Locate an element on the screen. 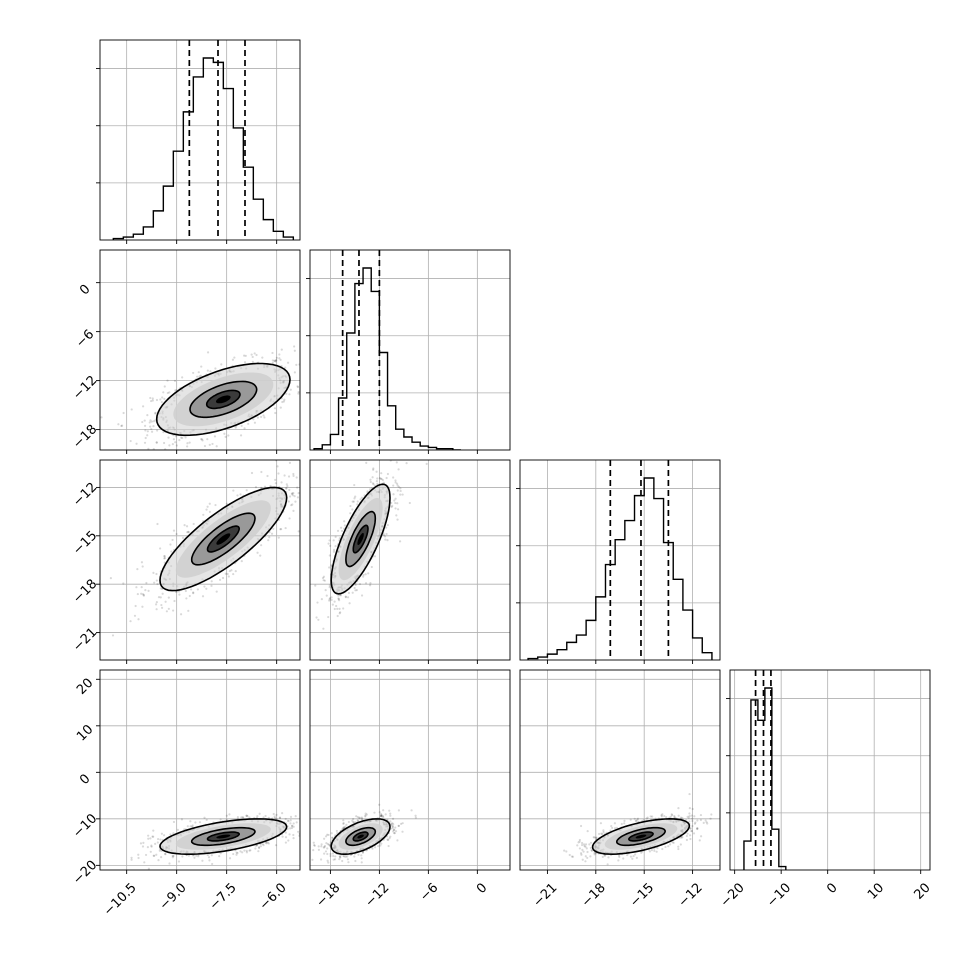 This screenshot has width=970, height=970. density-peak is located at coordinates (223, 539).